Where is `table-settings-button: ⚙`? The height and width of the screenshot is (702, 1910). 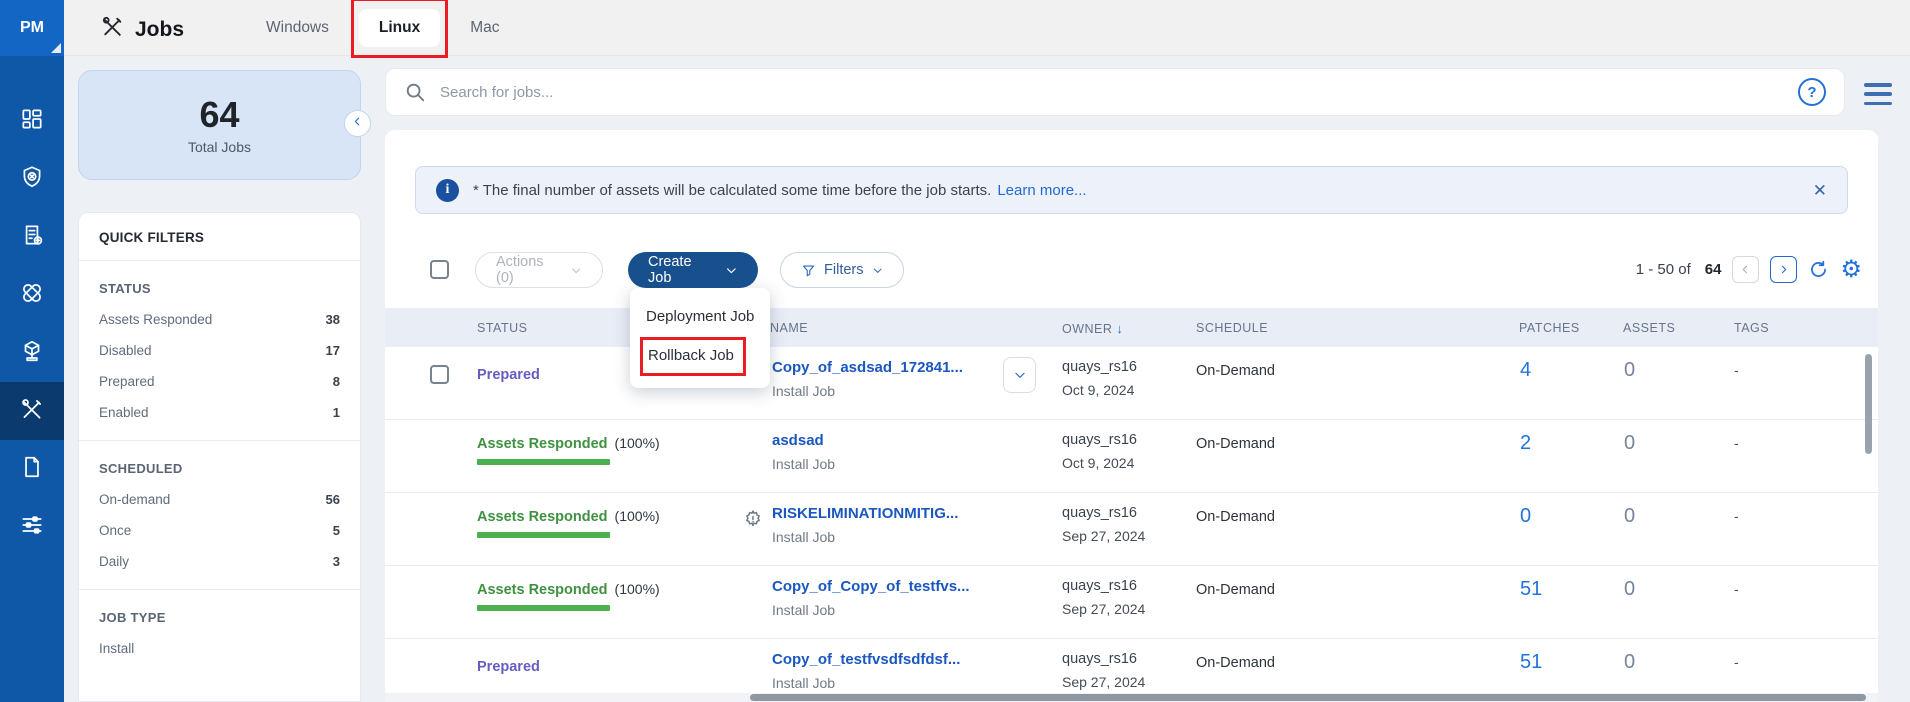 table-settings-button: ⚙ is located at coordinates (1851, 269).